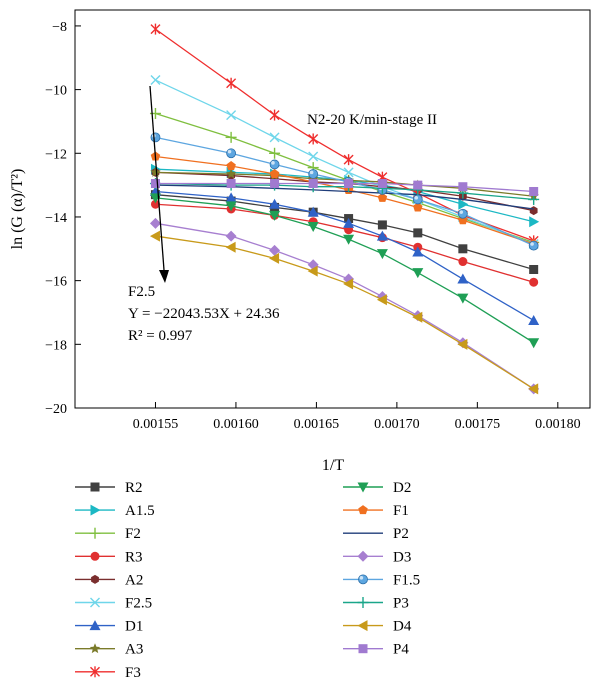 The width and height of the screenshot is (600, 680). Describe the element at coordinates (401, 604) in the screenshot. I see `legend-label: P3` at that location.